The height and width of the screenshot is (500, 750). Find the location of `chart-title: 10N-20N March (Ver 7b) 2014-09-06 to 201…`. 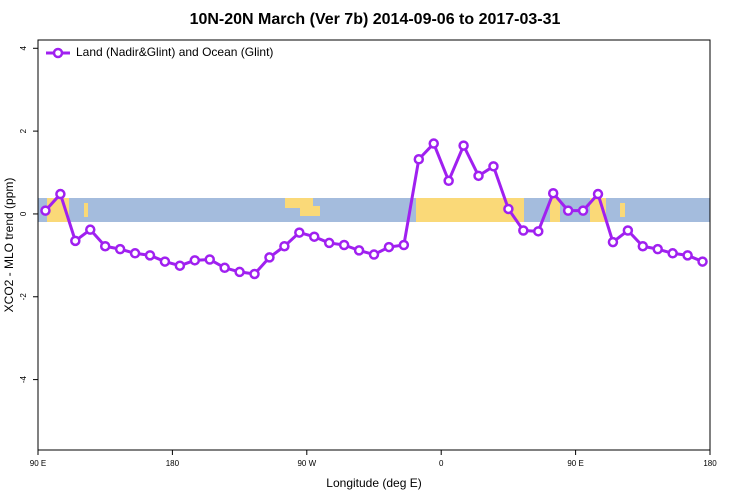

chart-title: 10N-20N March (Ver 7b) 2014-09-06 to 201… is located at coordinates (375, 19).